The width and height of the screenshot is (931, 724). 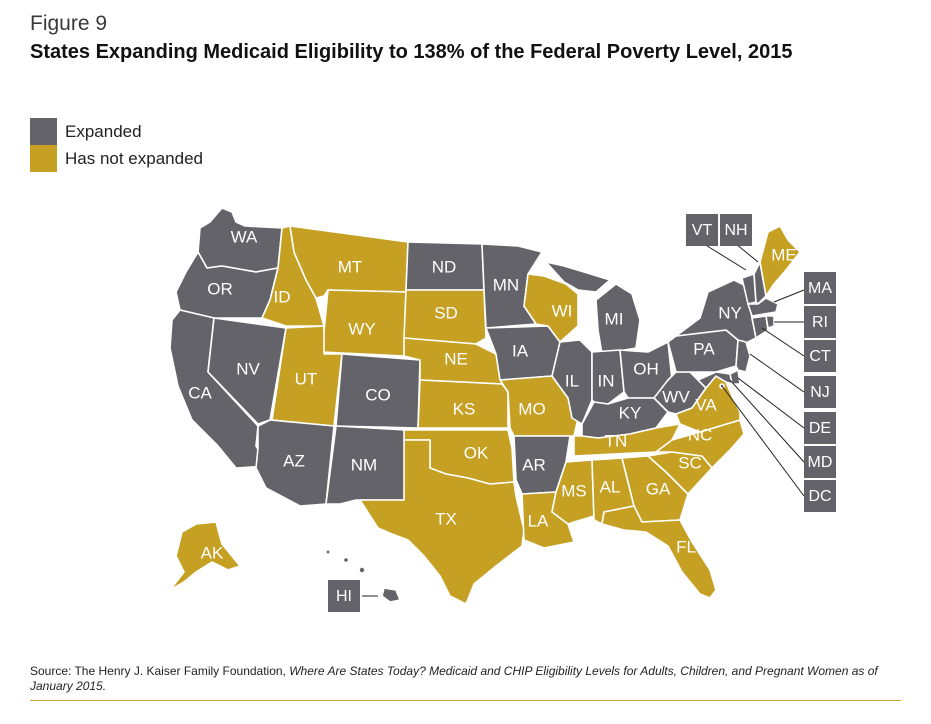 I want to click on callout-label-hi: HI, so click(x=344, y=596).